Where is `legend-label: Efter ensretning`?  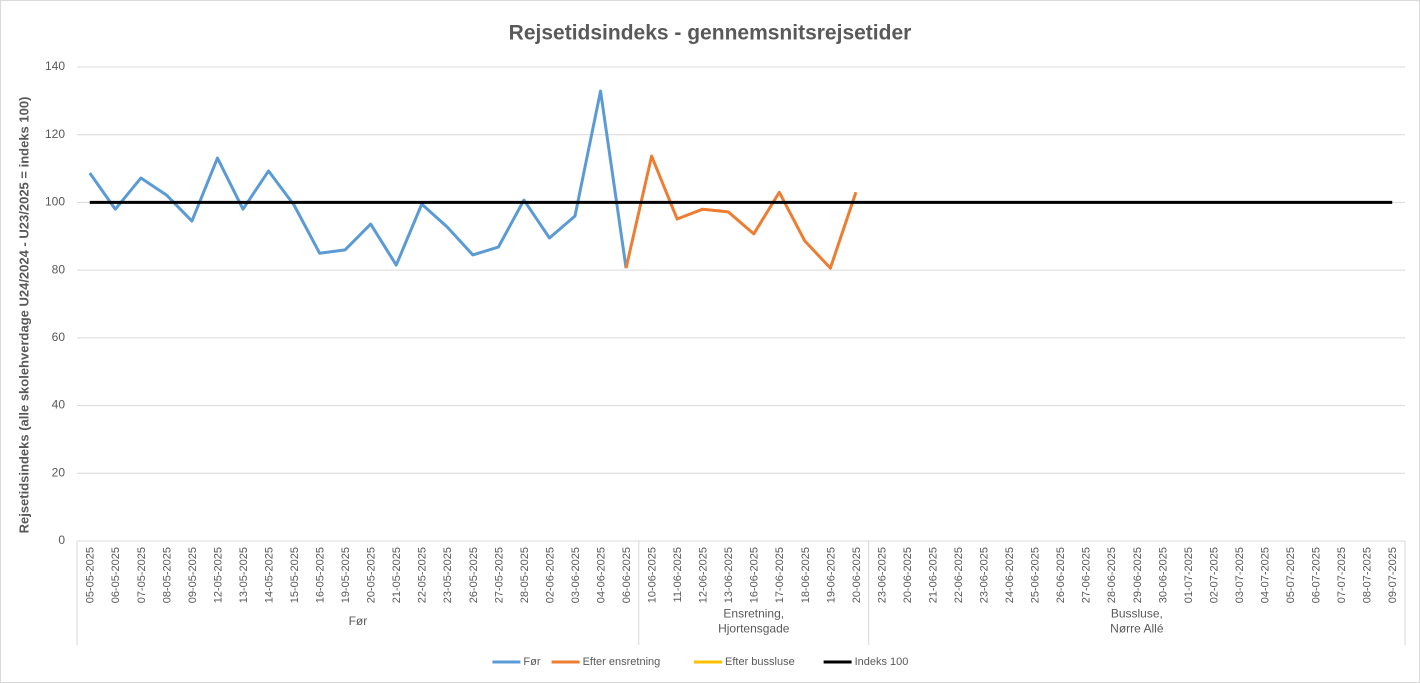
legend-label: Efter ensretning is located at coordinates (622, 662).